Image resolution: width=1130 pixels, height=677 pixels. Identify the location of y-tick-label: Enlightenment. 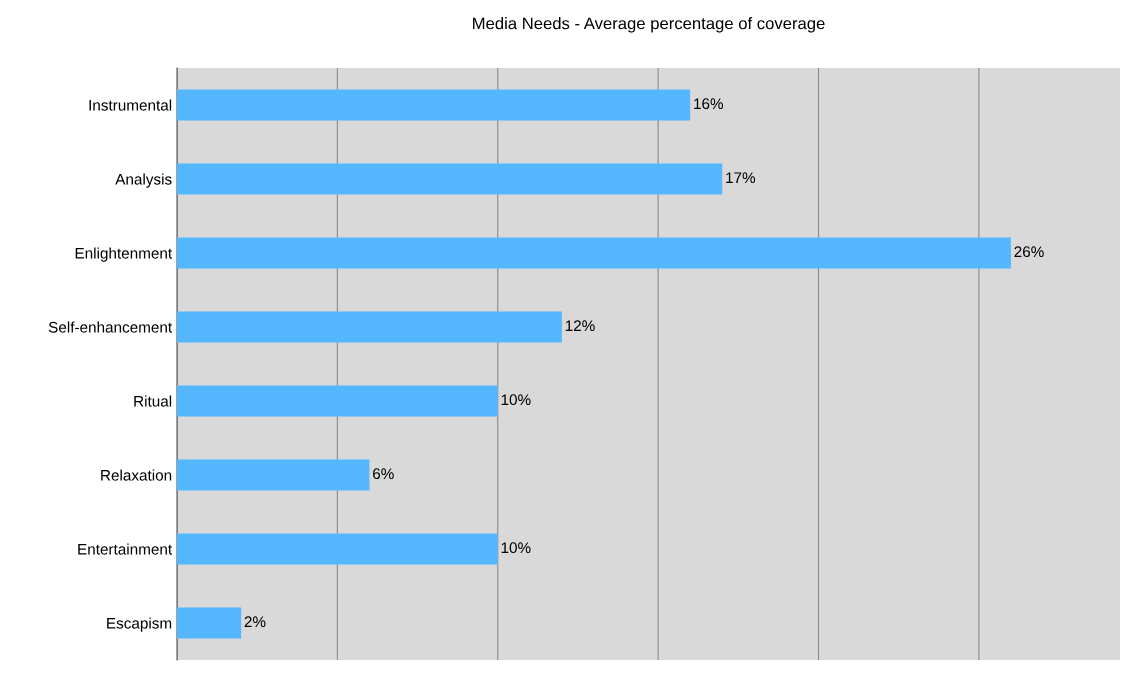
(124, 254).